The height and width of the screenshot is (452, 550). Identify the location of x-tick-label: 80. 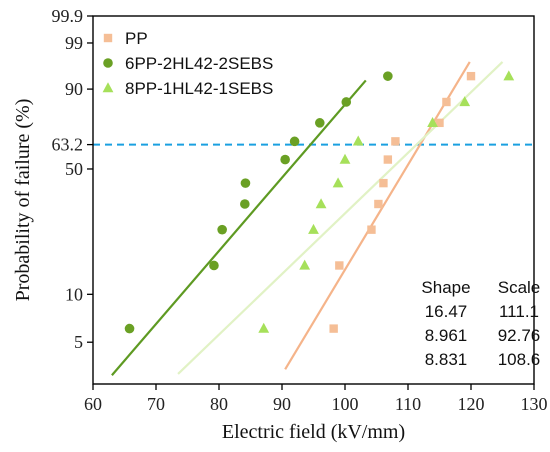
(219, 404).